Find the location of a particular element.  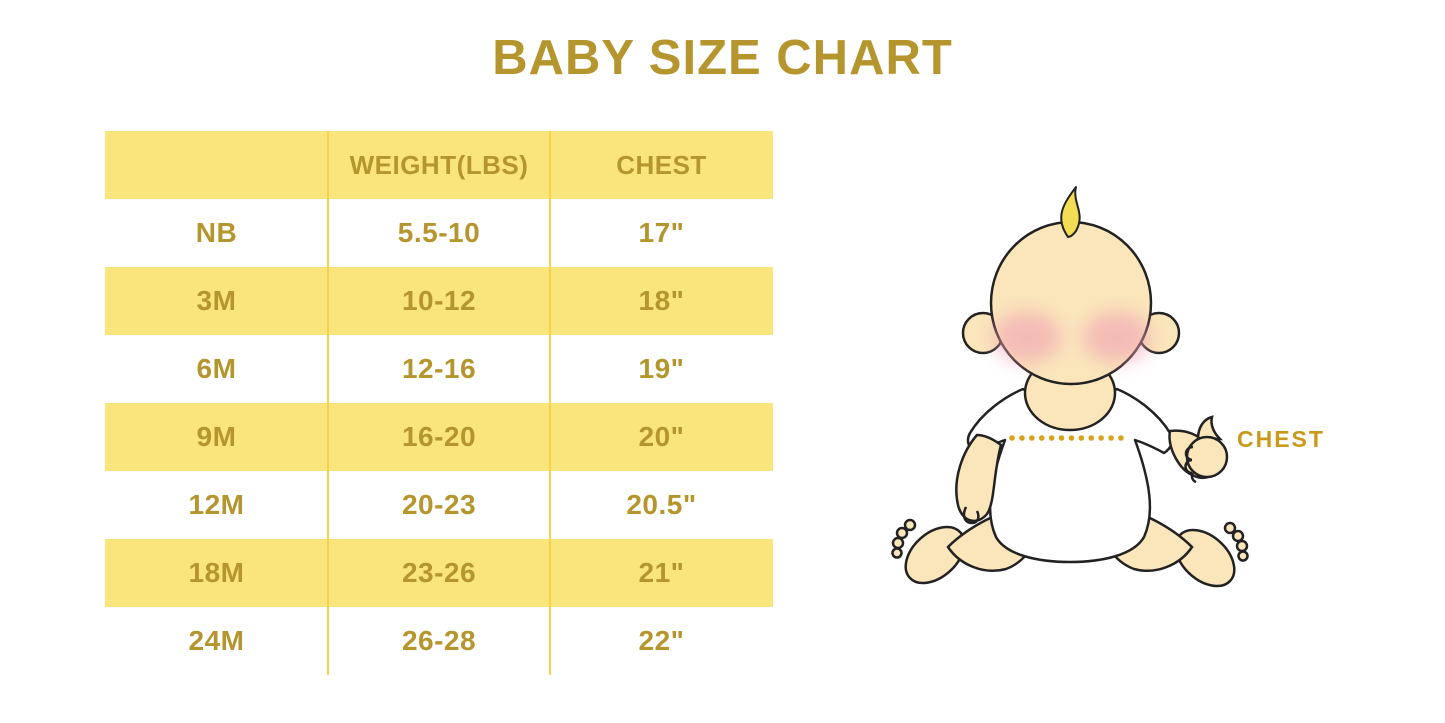

chest-label: CHEST is located at coordinates (1281, 439).